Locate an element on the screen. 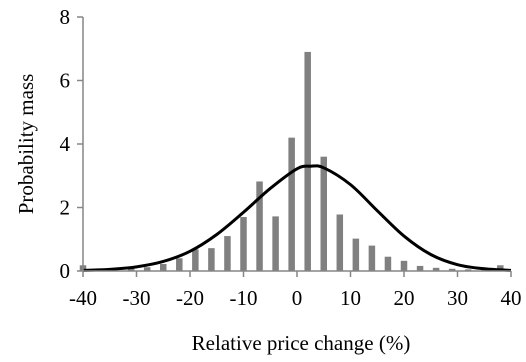 The width and height of the screenshot is (526, 362). y-axis-title: Probability mass is located at coordinates (26, 144).